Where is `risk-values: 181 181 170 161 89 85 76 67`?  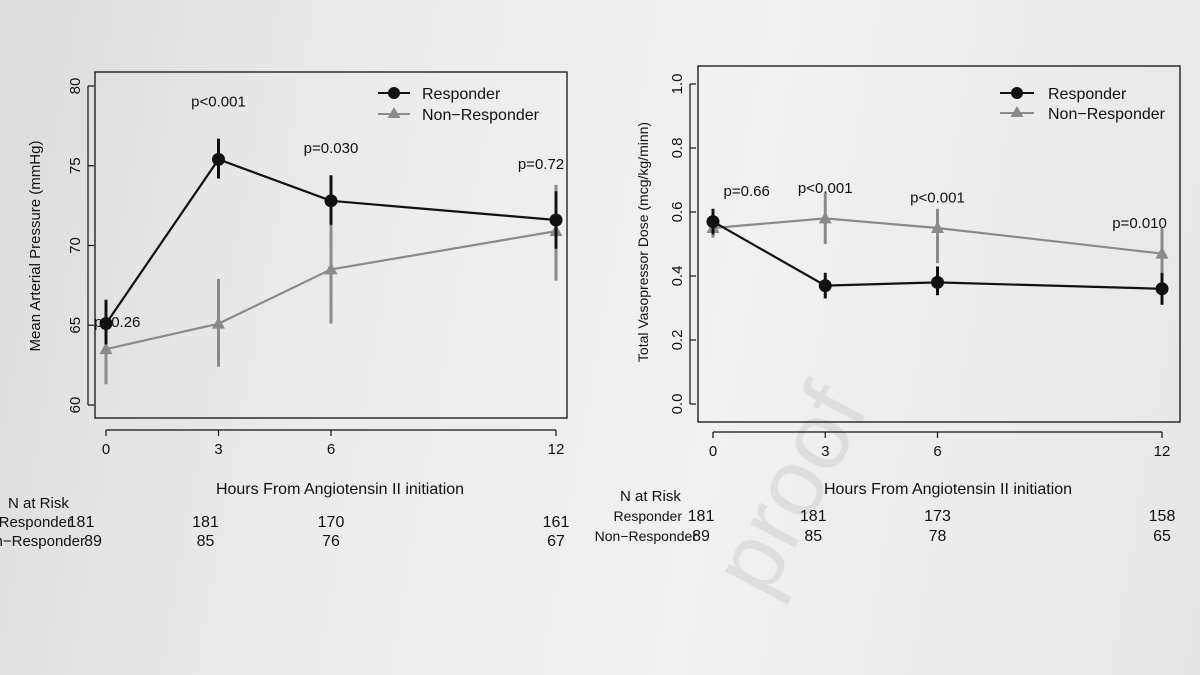
risk-values: 181 181 170 161 89 85 76 67 is located at coordinates (319, 532).